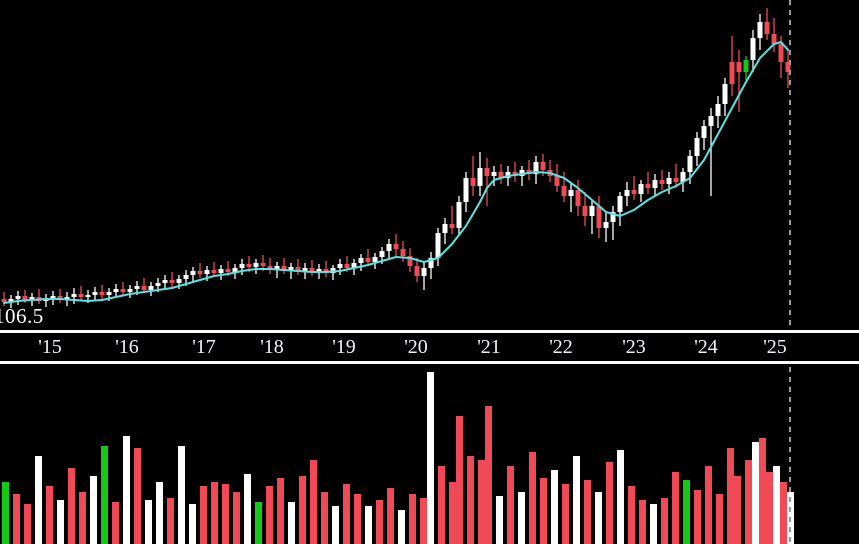 This screenshot has width=859, height=544. I want to click on time-axis-strip: '15 '16 '17 '18 '19 '20 '21 '22 '23 '24 '25, so click(429, 347).